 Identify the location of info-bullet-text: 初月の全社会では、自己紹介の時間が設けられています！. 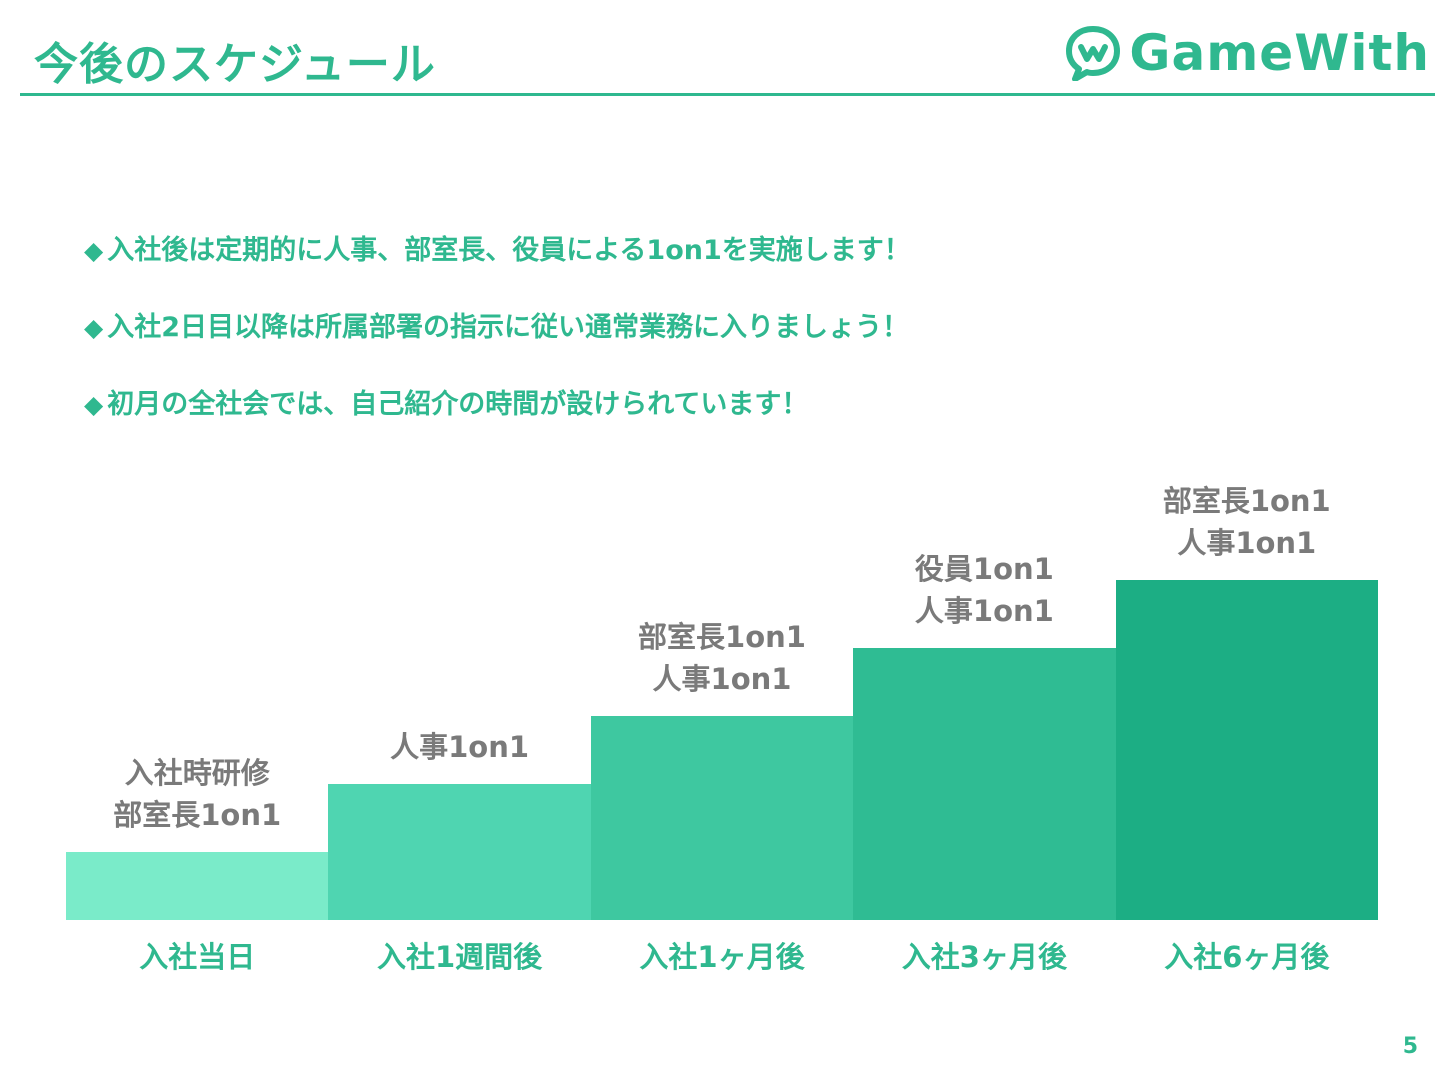
(458, 404).